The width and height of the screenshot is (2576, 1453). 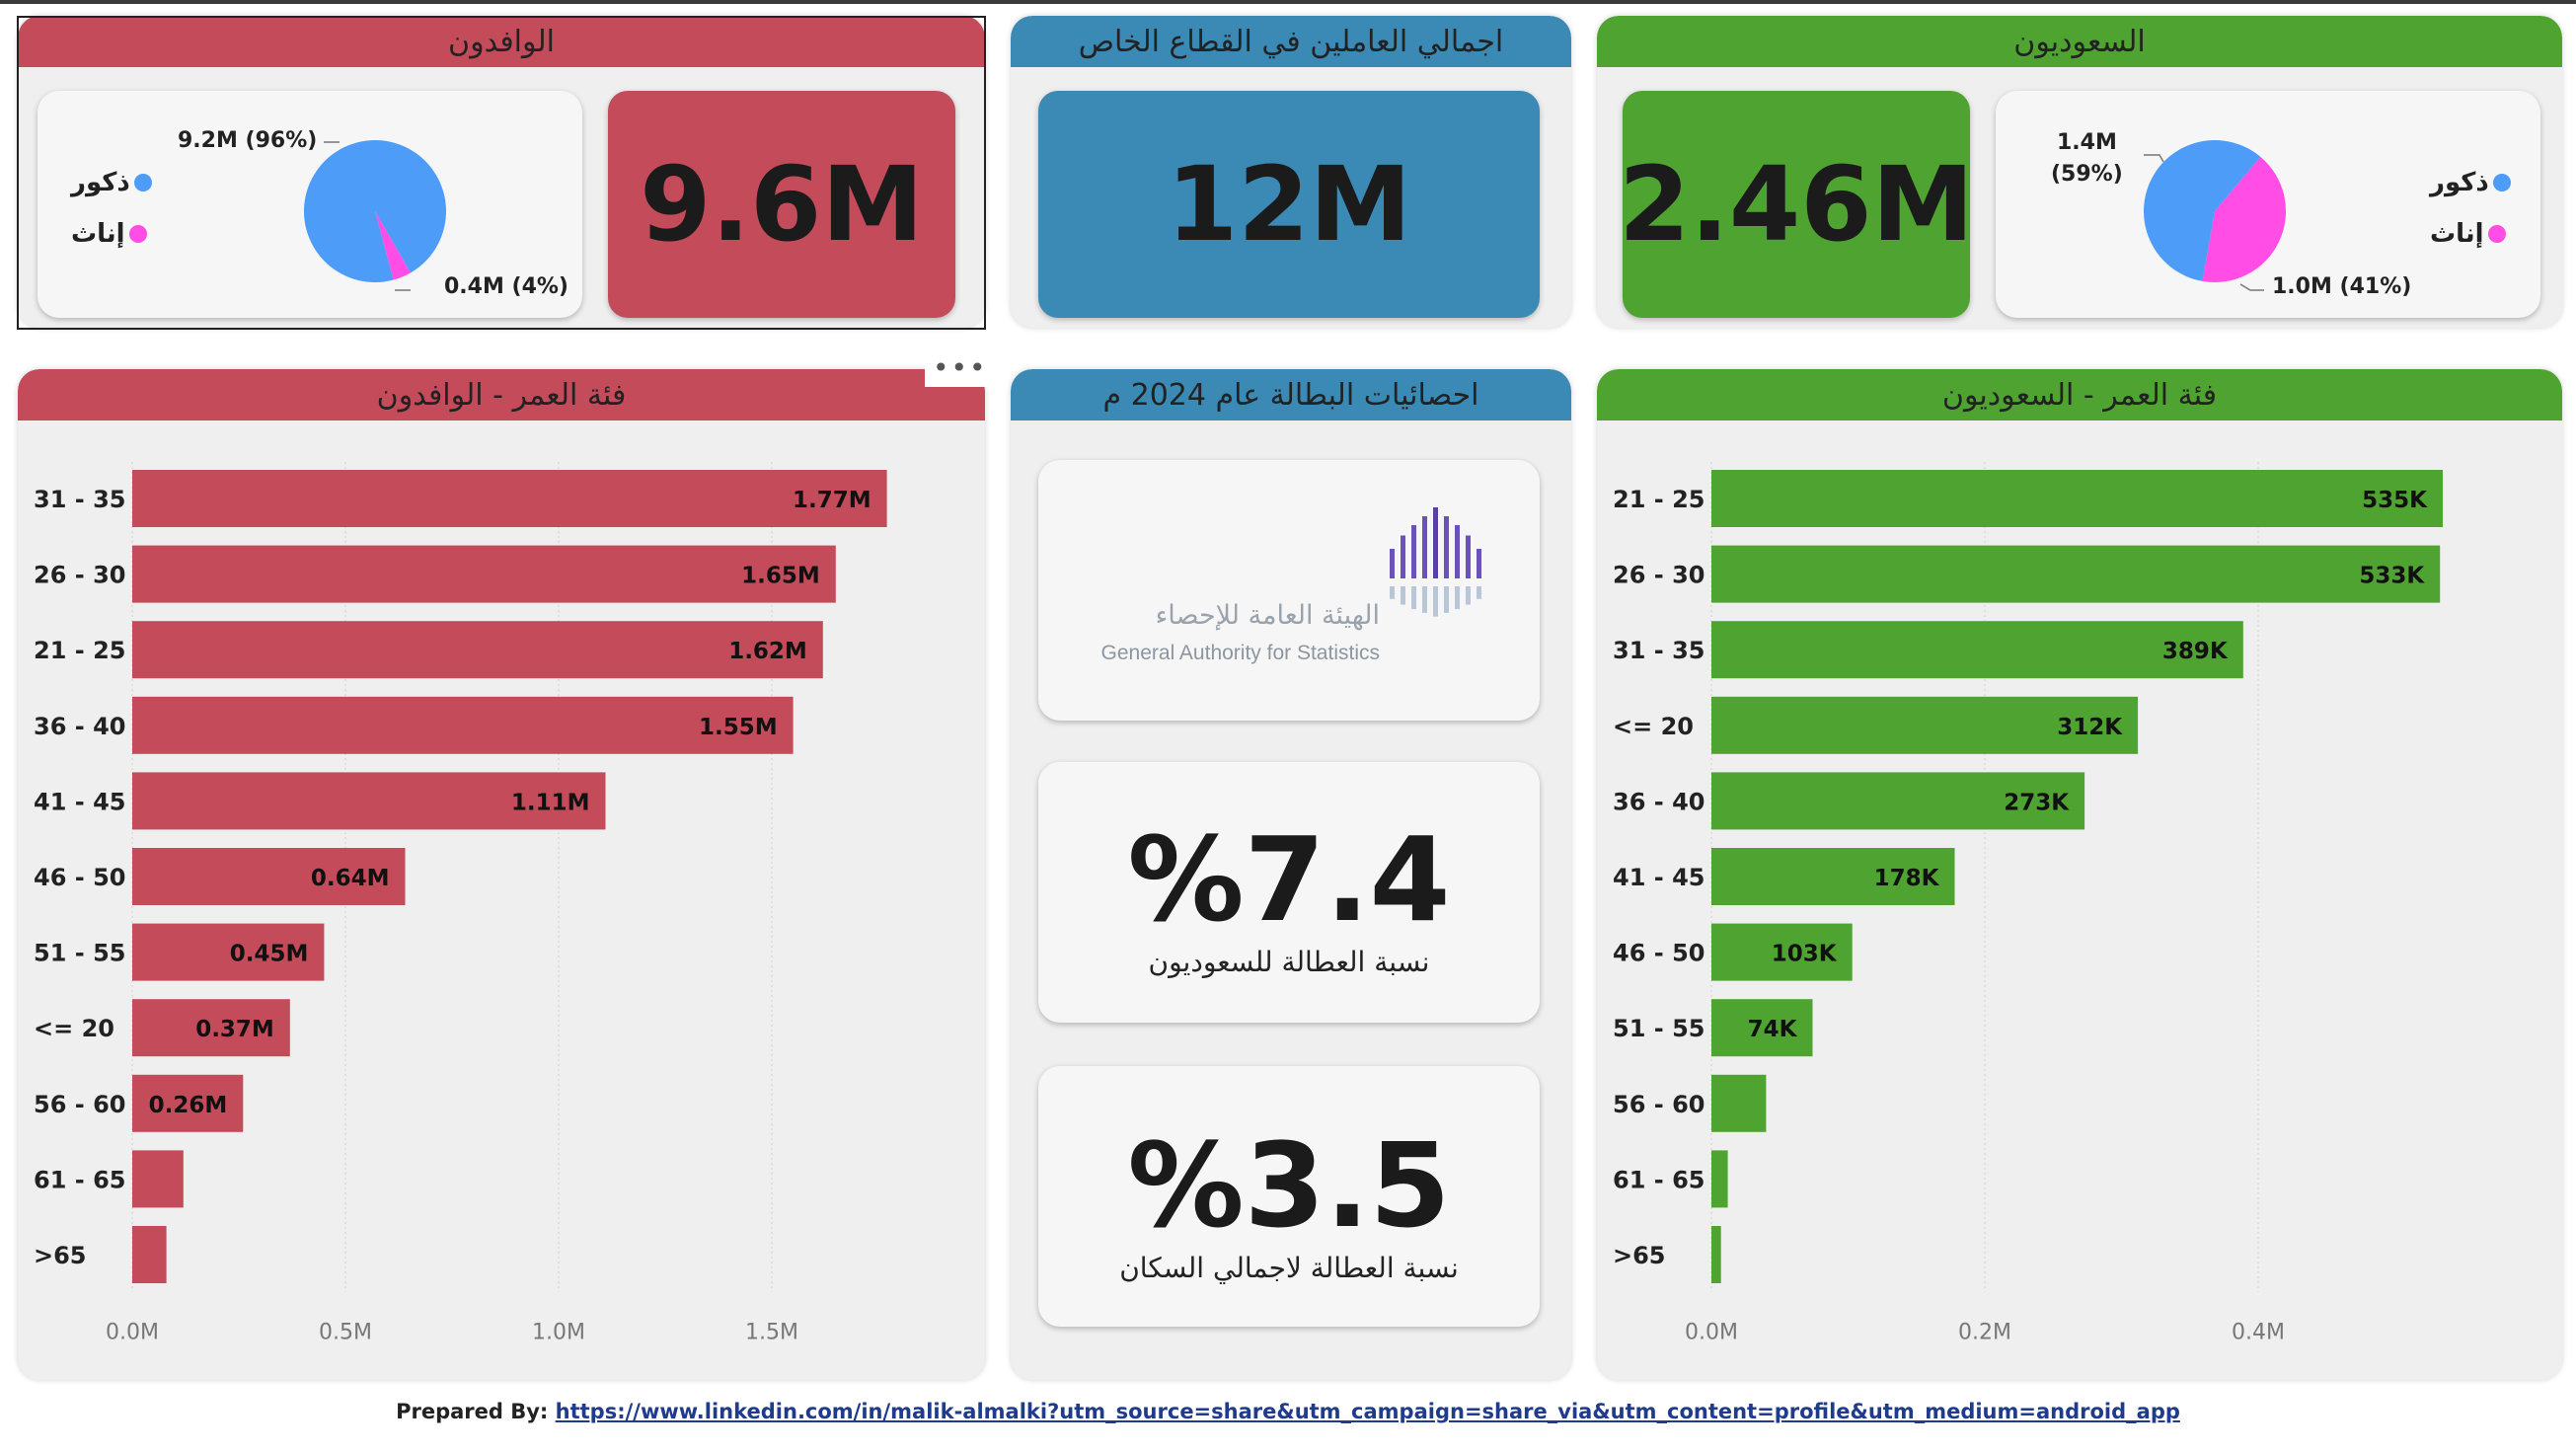 What do you see at coordinates (79, 499) in the screenshot?
I see `expats-category-label: 31 - 35` at bounding box center [79, 499].